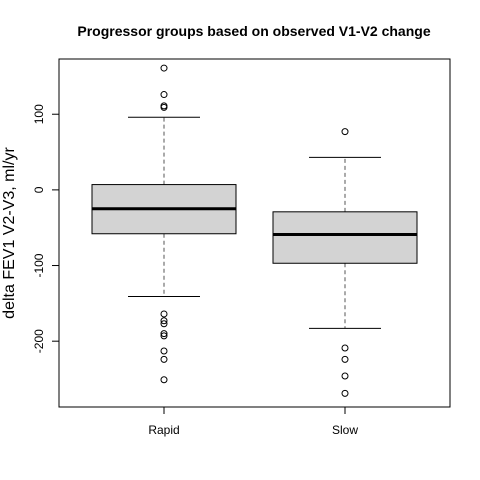 This screenshot has width=480, height=480. Describe the element at coordinates (9, 233) in the screenshot. I see `y-axis-label: delta FEV1 V2-V3, ml/yr` at that location.